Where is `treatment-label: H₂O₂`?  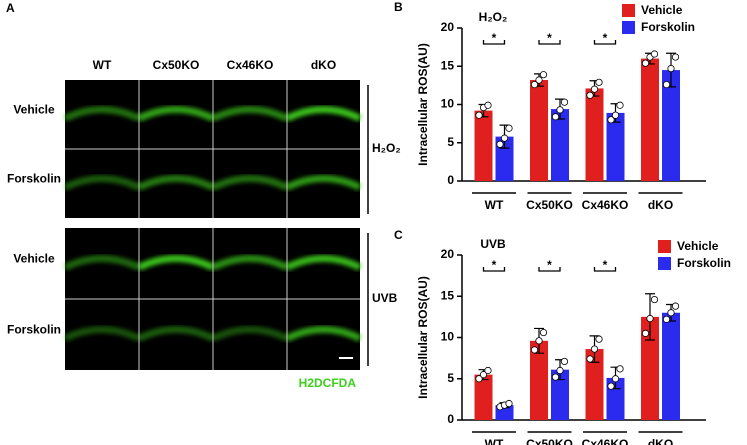
treatment-label: H₂O₂ is located at coordinates (386, 148).